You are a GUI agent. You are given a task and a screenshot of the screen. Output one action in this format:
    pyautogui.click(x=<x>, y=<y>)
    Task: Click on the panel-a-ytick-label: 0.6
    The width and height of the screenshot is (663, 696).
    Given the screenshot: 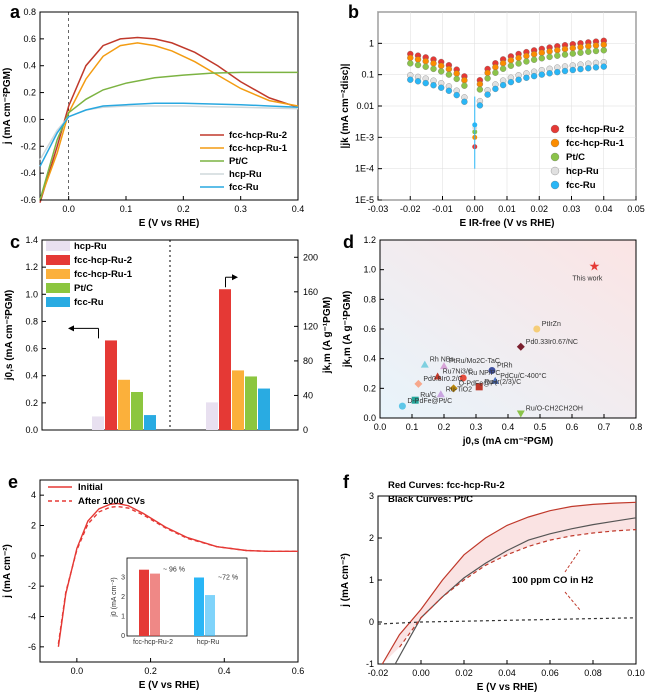 What is the action you would take?
    pyautogui.click(x=29, y=39)
    